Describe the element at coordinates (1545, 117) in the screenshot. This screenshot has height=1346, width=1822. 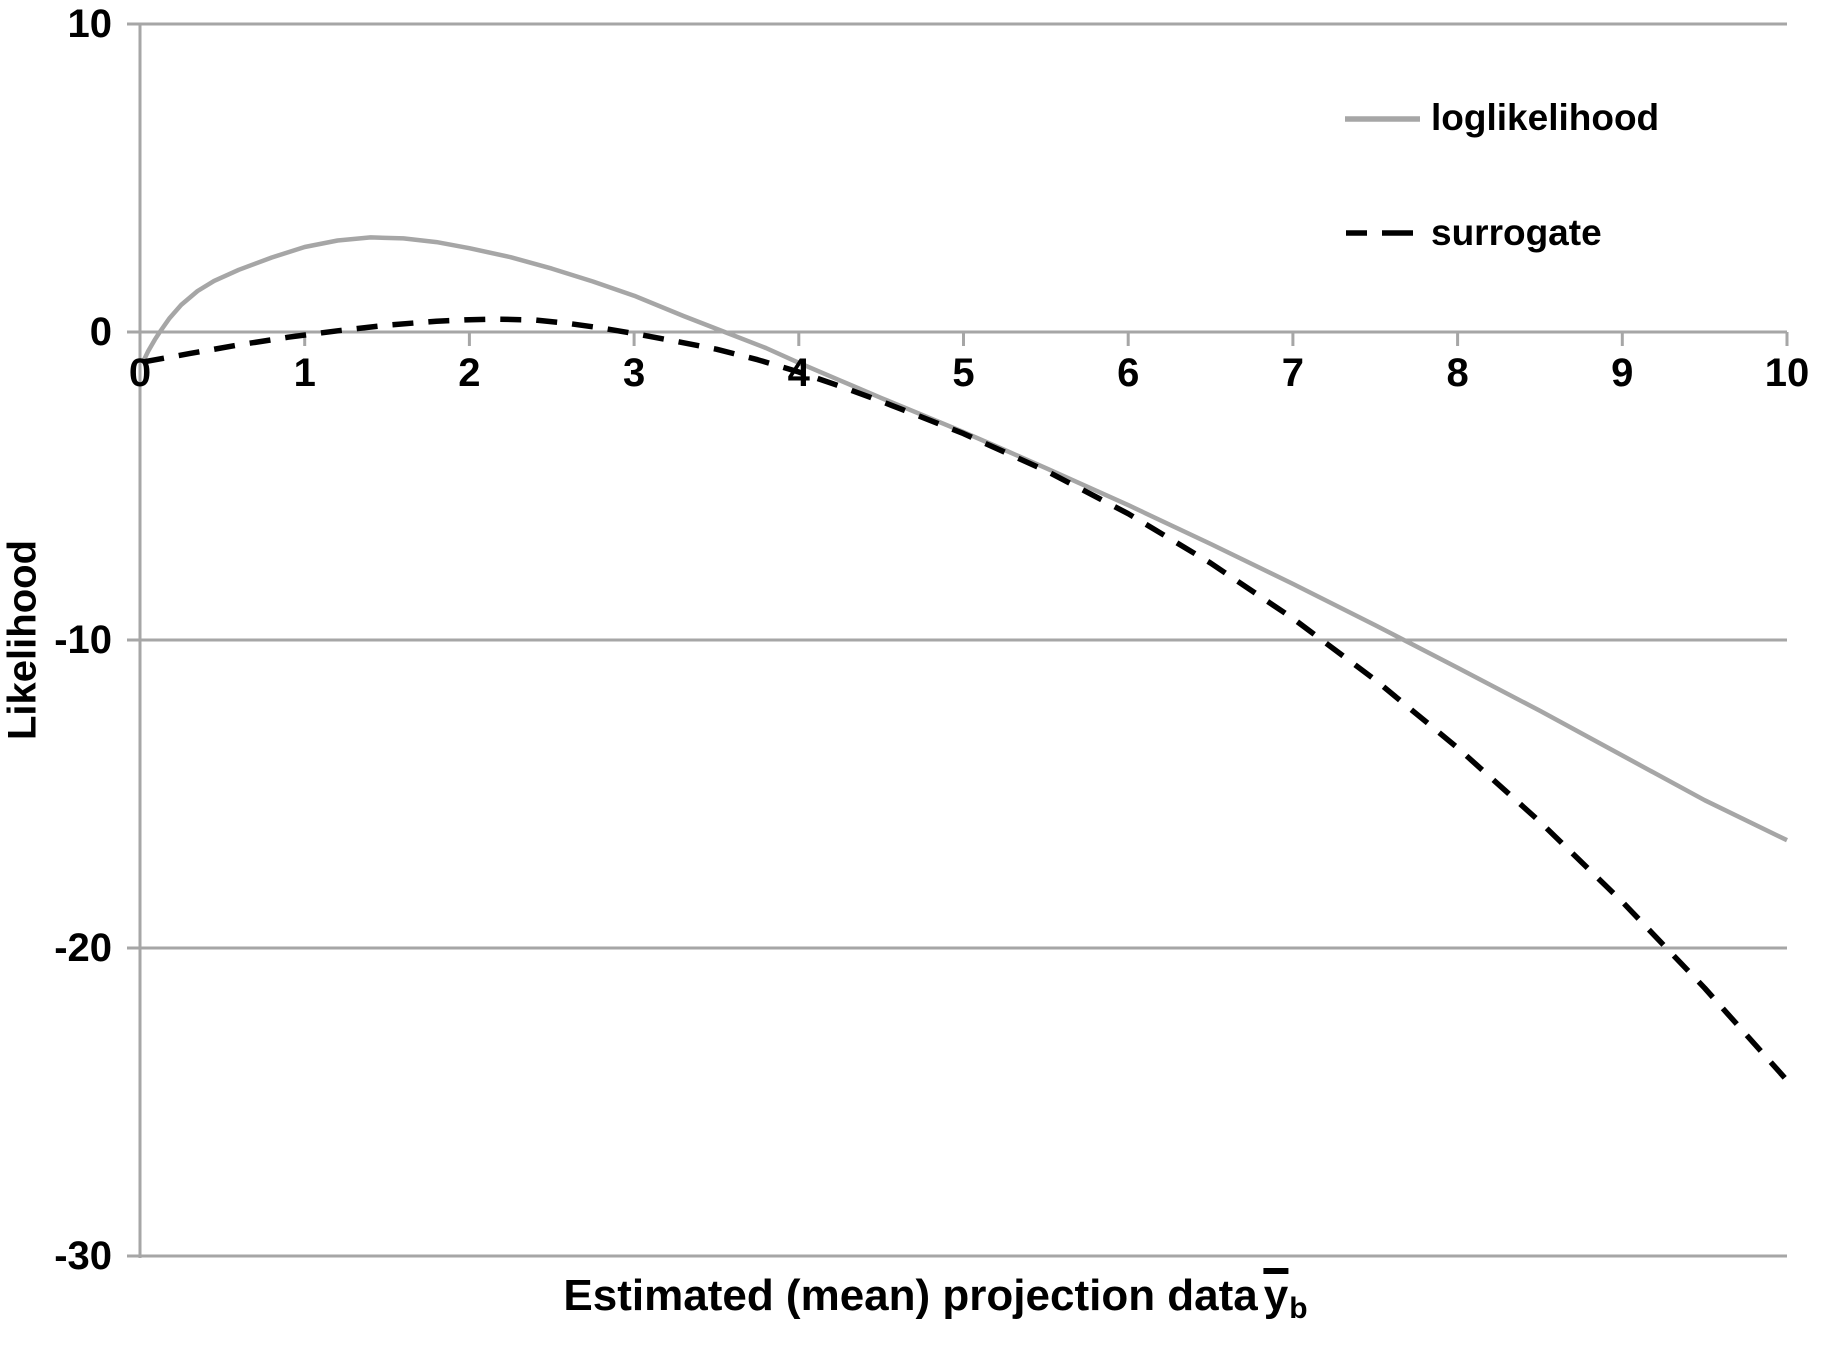
I see `legend-label-loglikelihood: loglikelihood` at that location.